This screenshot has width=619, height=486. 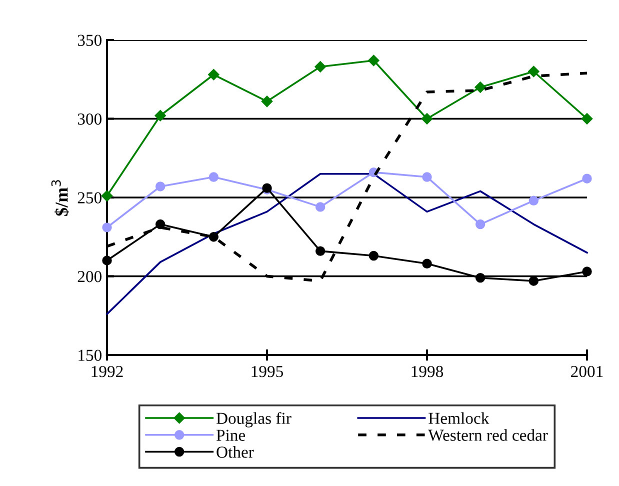 What do you see at coordinates (90, 276) in the screenshot?
I see `y-tick-label: 200` at bounding box center [90, 276].